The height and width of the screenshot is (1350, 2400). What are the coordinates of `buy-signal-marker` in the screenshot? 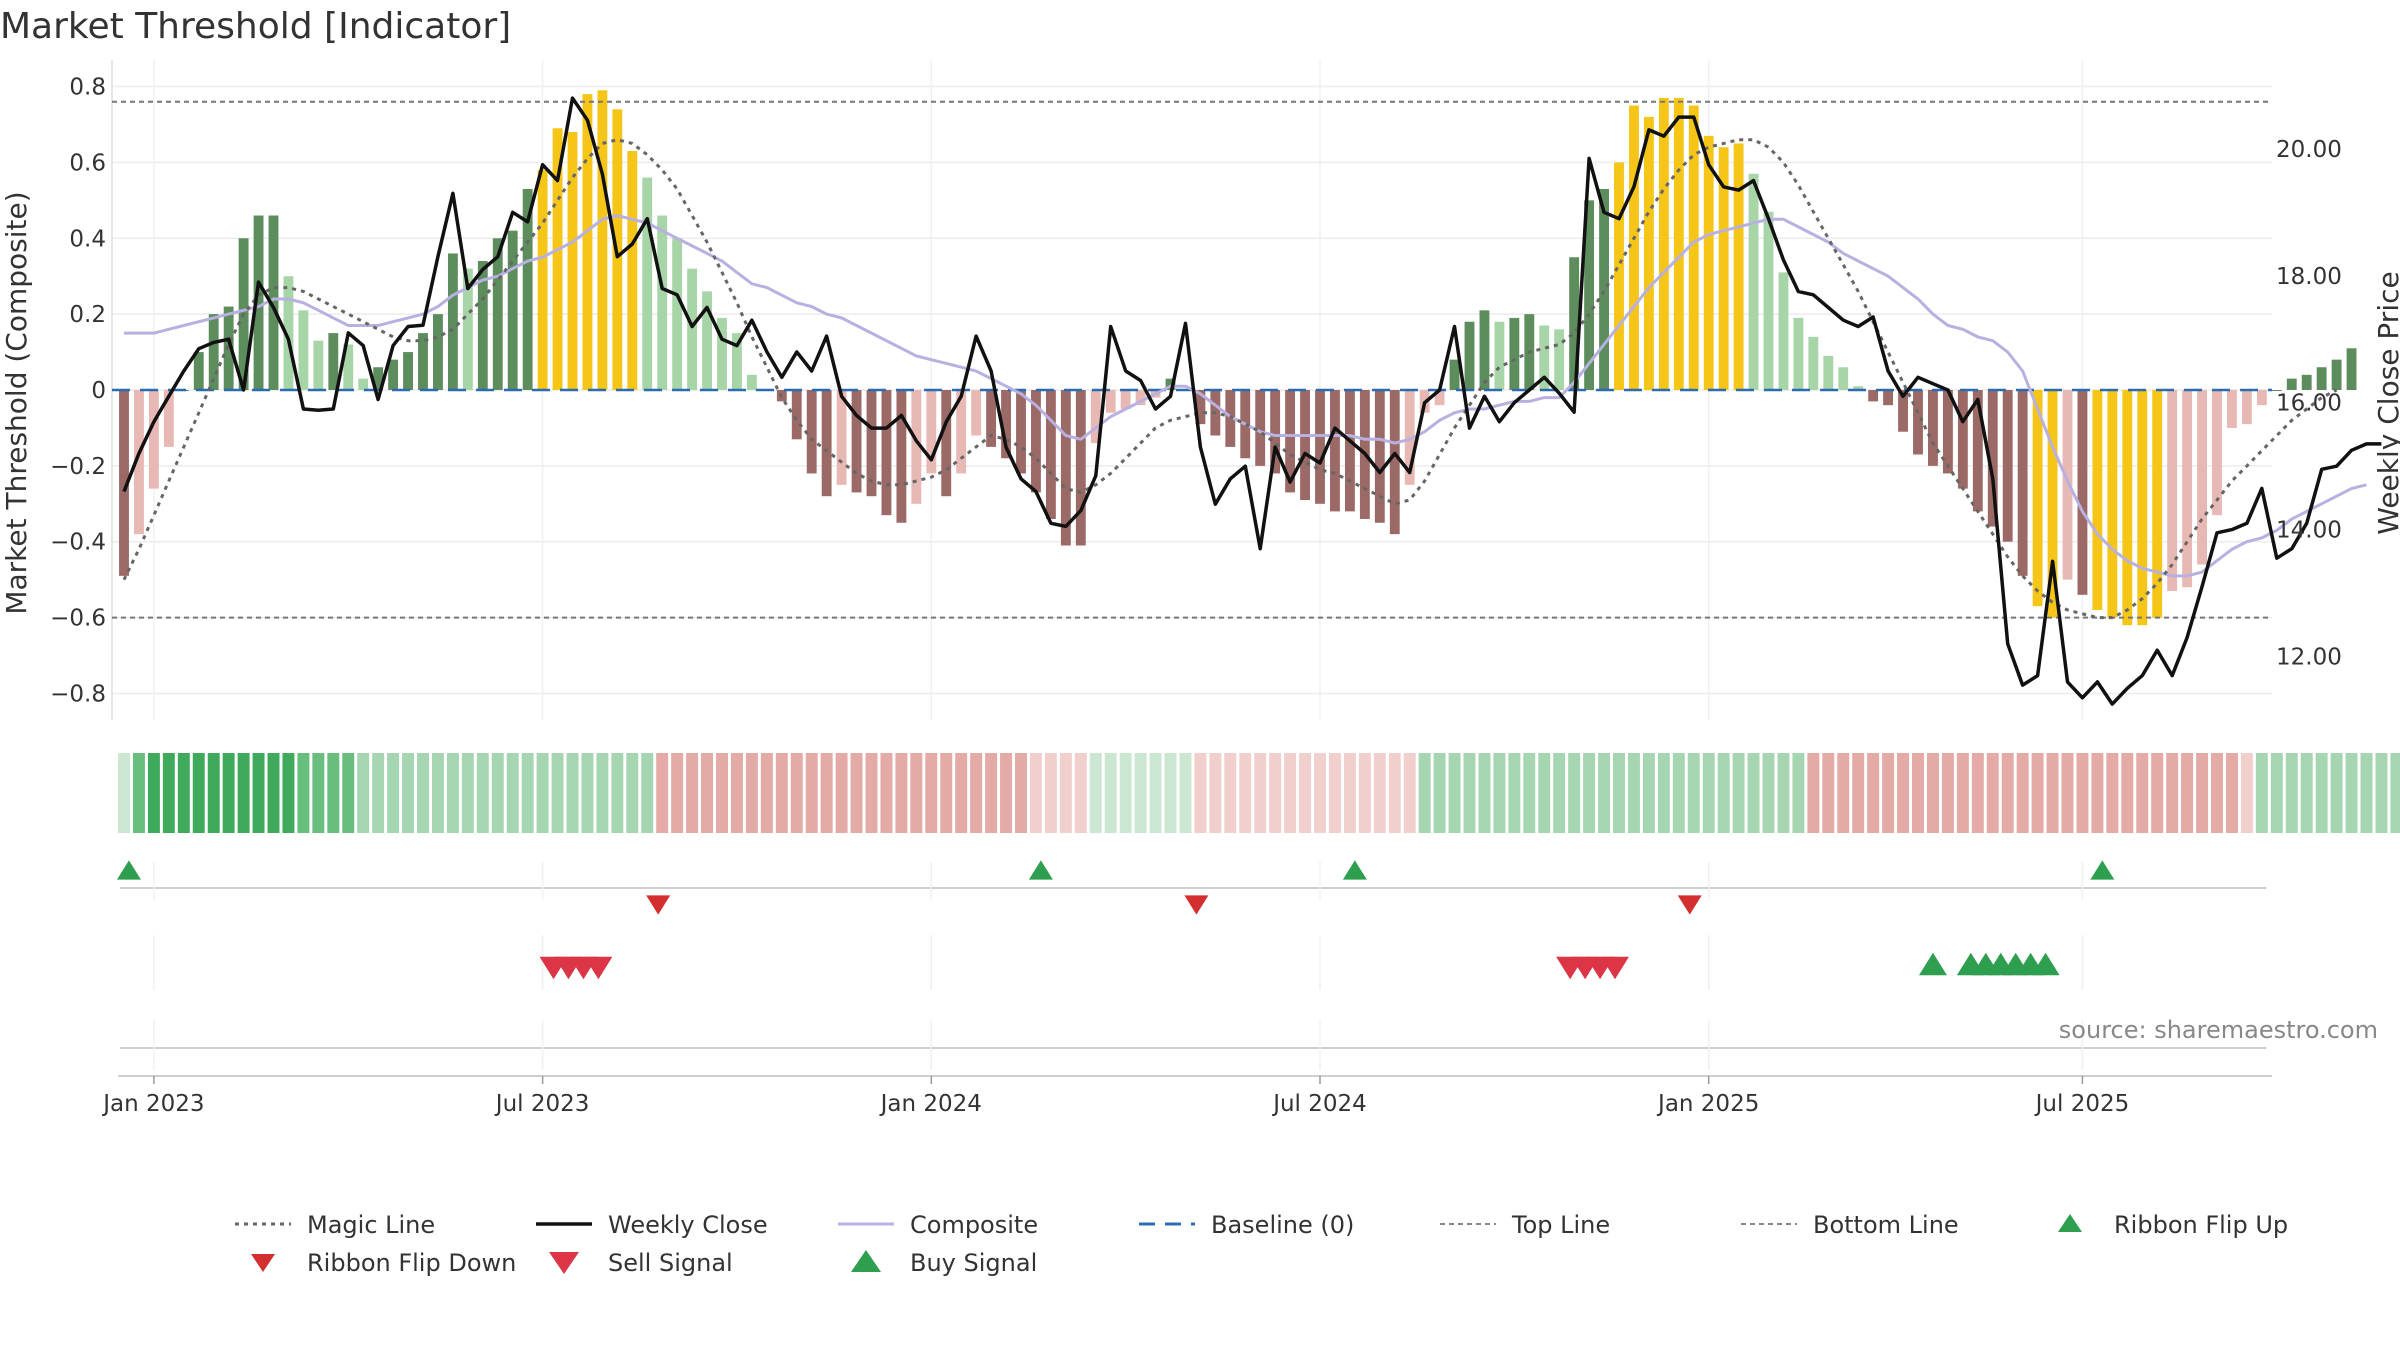 It's located at (1932, 964).